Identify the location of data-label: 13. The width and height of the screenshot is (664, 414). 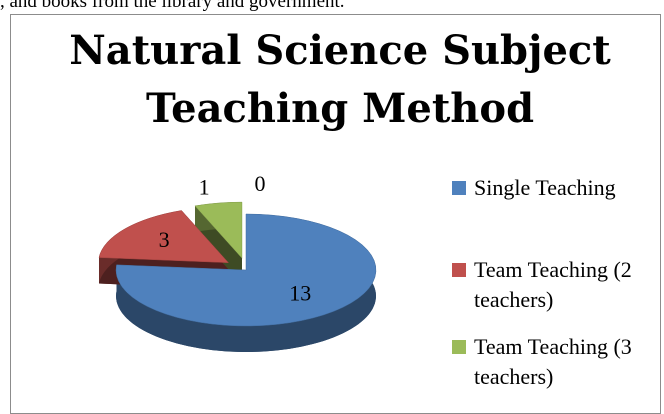
(300, 293).